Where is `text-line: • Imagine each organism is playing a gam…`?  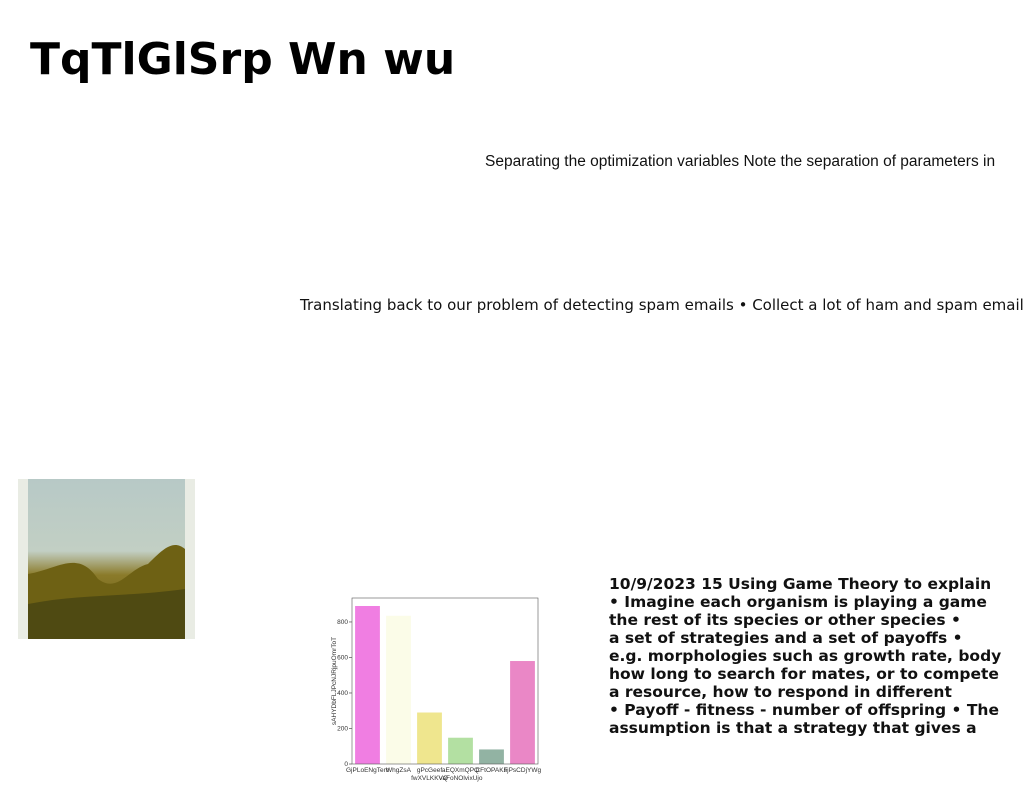
text-line: • Imagine each organism is playing a gam… is located at coordinates (798, 602).